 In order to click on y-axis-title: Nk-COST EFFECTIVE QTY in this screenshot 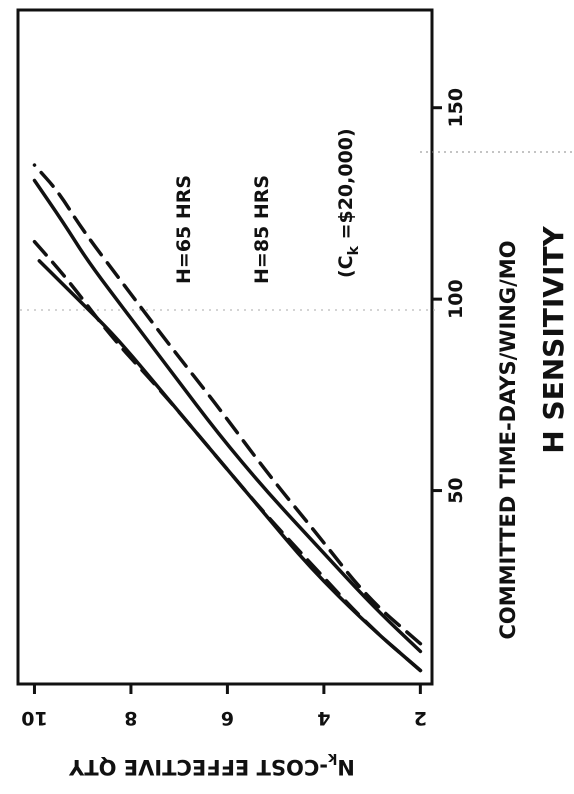, I will do `click(211, 764)`.